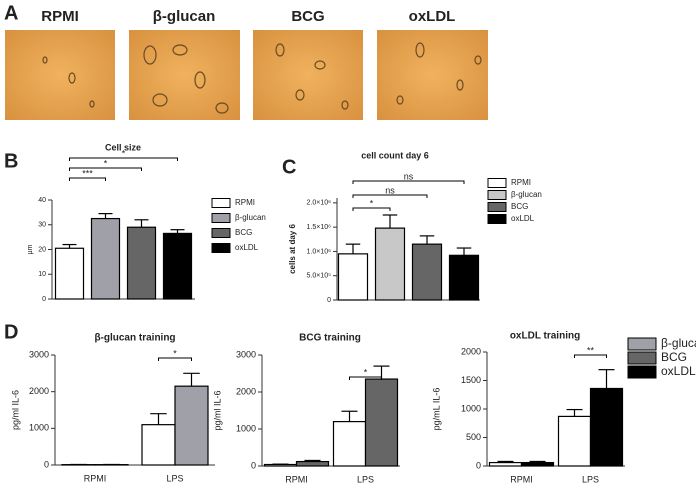  Describe the element at coordinates (42, 249) in the screenshot. I see `y-tick-label: 20` at that location.